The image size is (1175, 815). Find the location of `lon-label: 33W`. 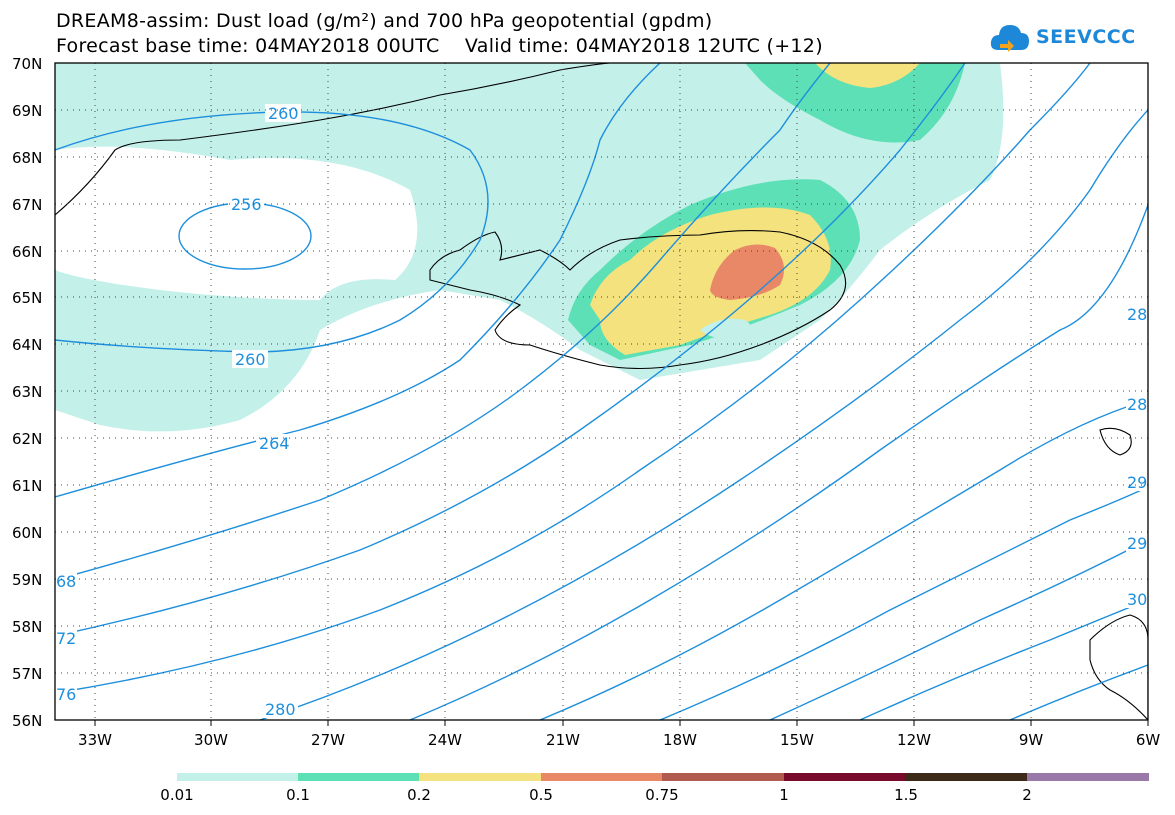

lon-label: 33W is located at coordinates (95, 740).